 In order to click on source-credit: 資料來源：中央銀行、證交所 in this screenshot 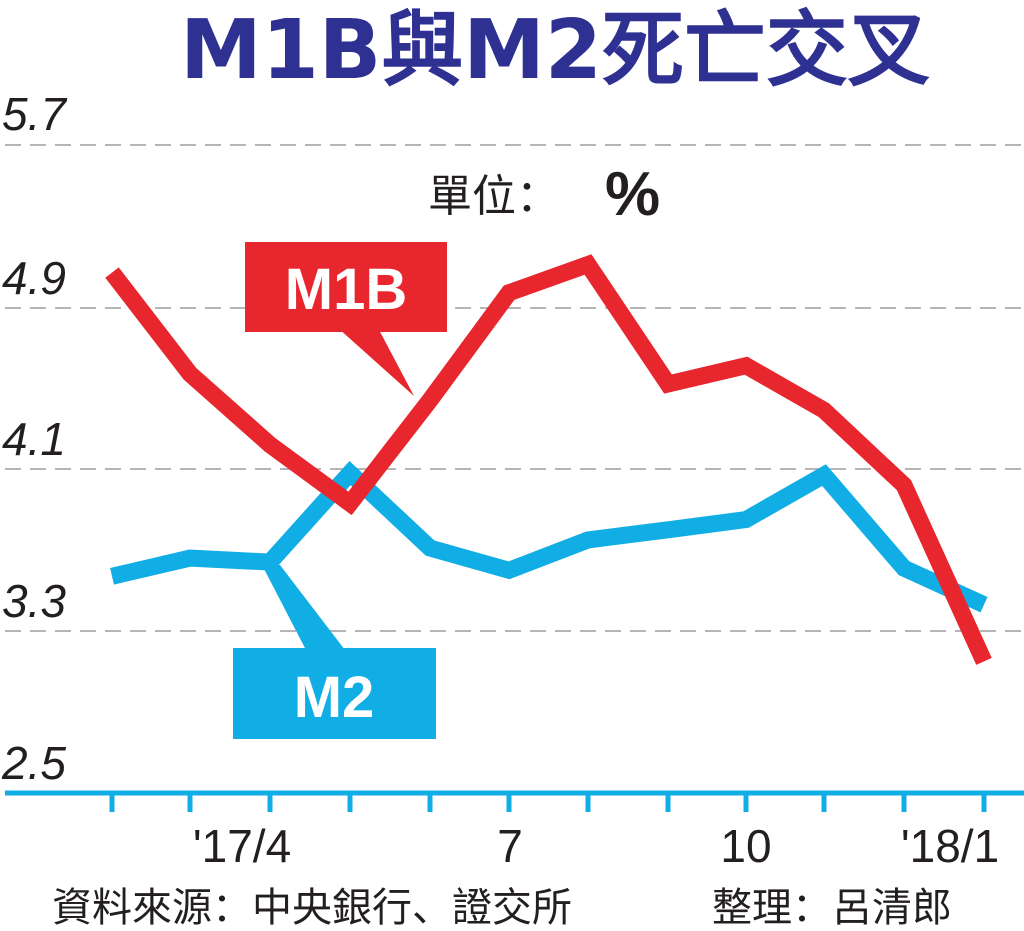, I will do `click(312, 908)`.